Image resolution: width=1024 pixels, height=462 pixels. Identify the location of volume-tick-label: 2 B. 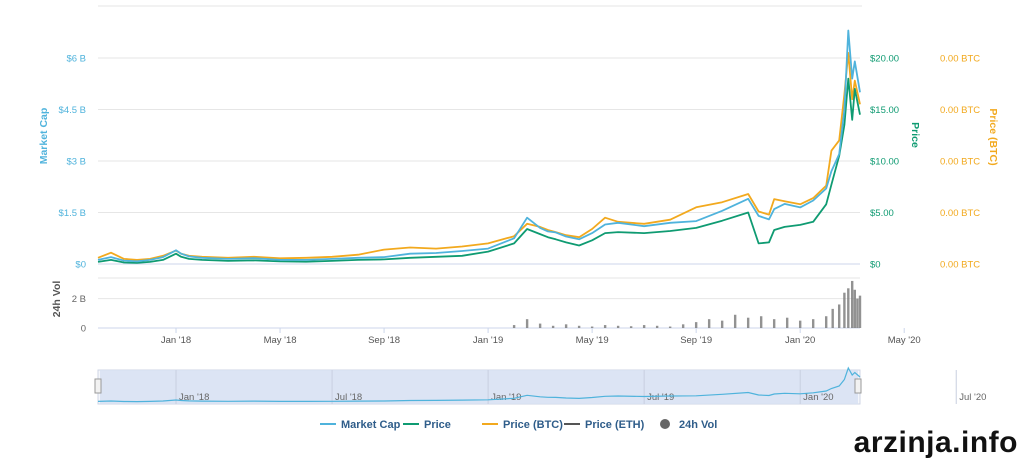
(79, 299).